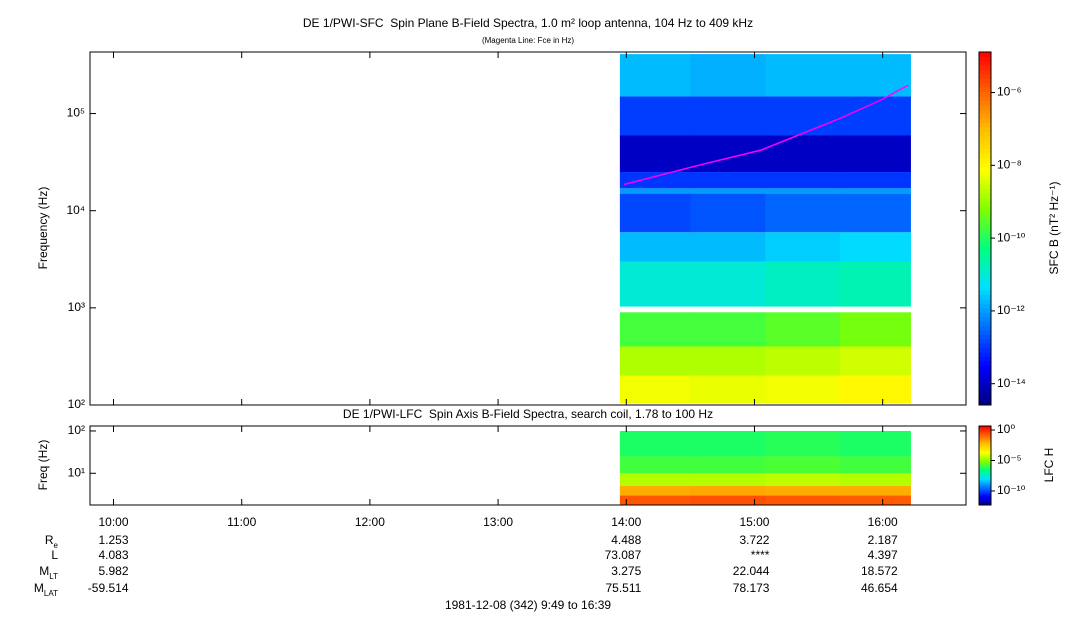  I want to click on ephemeris-value: 4.083, so click(113, 555).